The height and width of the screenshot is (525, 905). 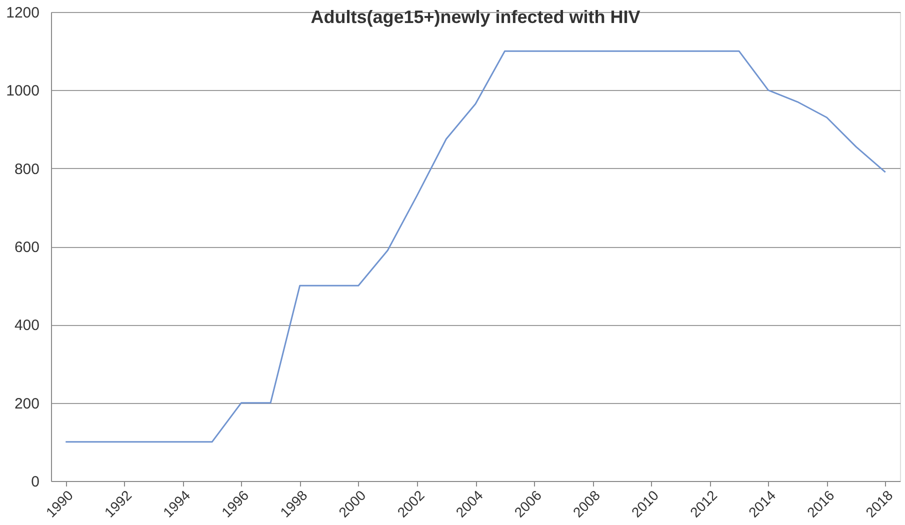 What do you see at coordinates (27, 169) in the screenshot?
I see `y-tick-label: 800` at bounding box center [27, 169].